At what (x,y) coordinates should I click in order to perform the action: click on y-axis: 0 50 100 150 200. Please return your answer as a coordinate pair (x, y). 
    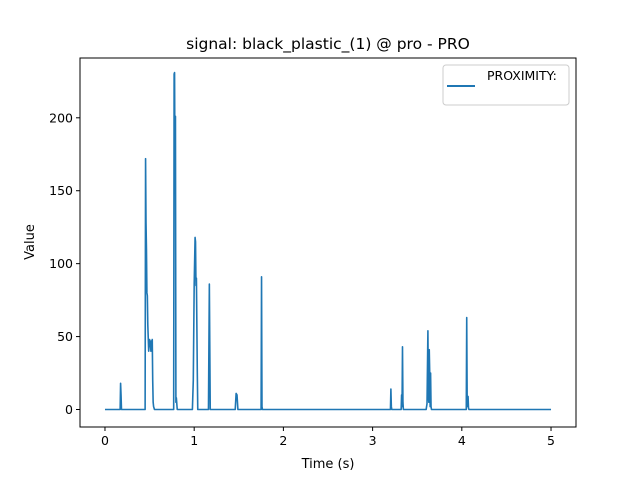
    Looking at the image, I should click on (64, 263).